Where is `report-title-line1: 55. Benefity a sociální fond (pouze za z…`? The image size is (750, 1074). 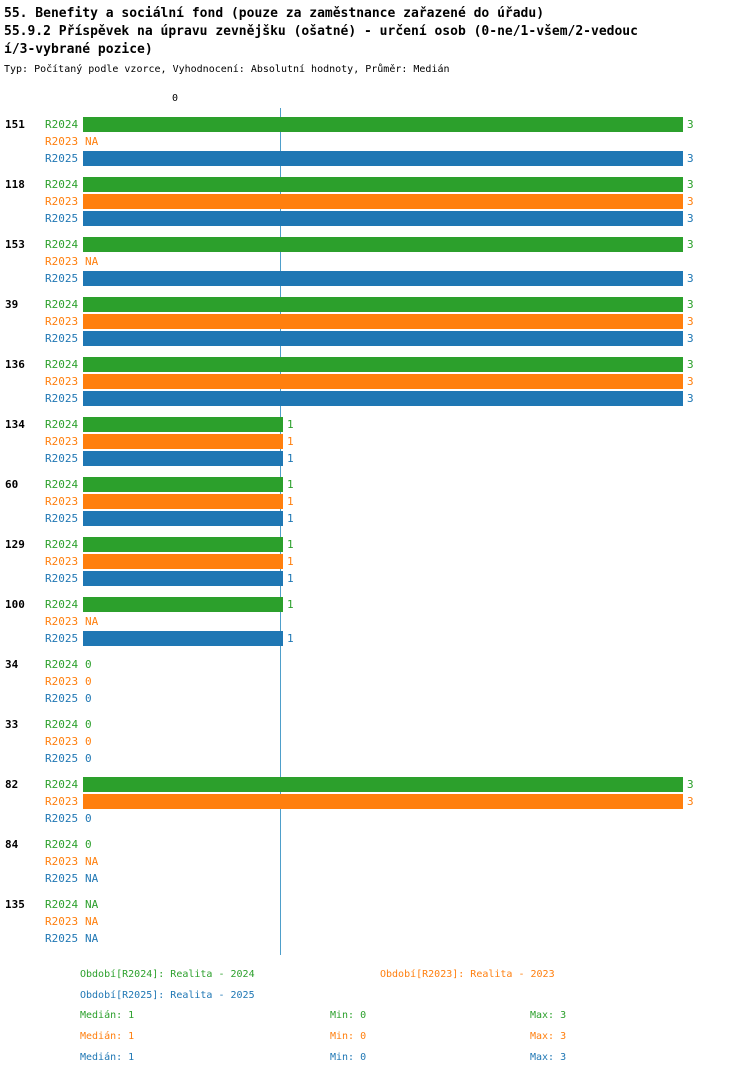
report-title-line1: 55. Benefity a sociální fond (pouze za z… is located at coordinates (274, 13).